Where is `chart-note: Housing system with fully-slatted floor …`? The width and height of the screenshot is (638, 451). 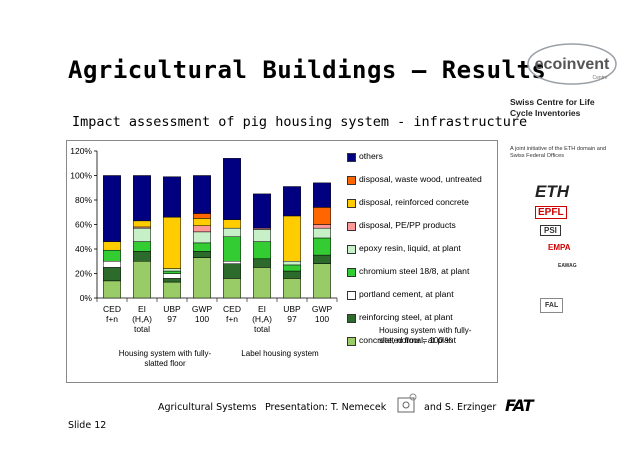
chart-note: Housing system with fully-slatted floor … is located at coordinates (425, 335).